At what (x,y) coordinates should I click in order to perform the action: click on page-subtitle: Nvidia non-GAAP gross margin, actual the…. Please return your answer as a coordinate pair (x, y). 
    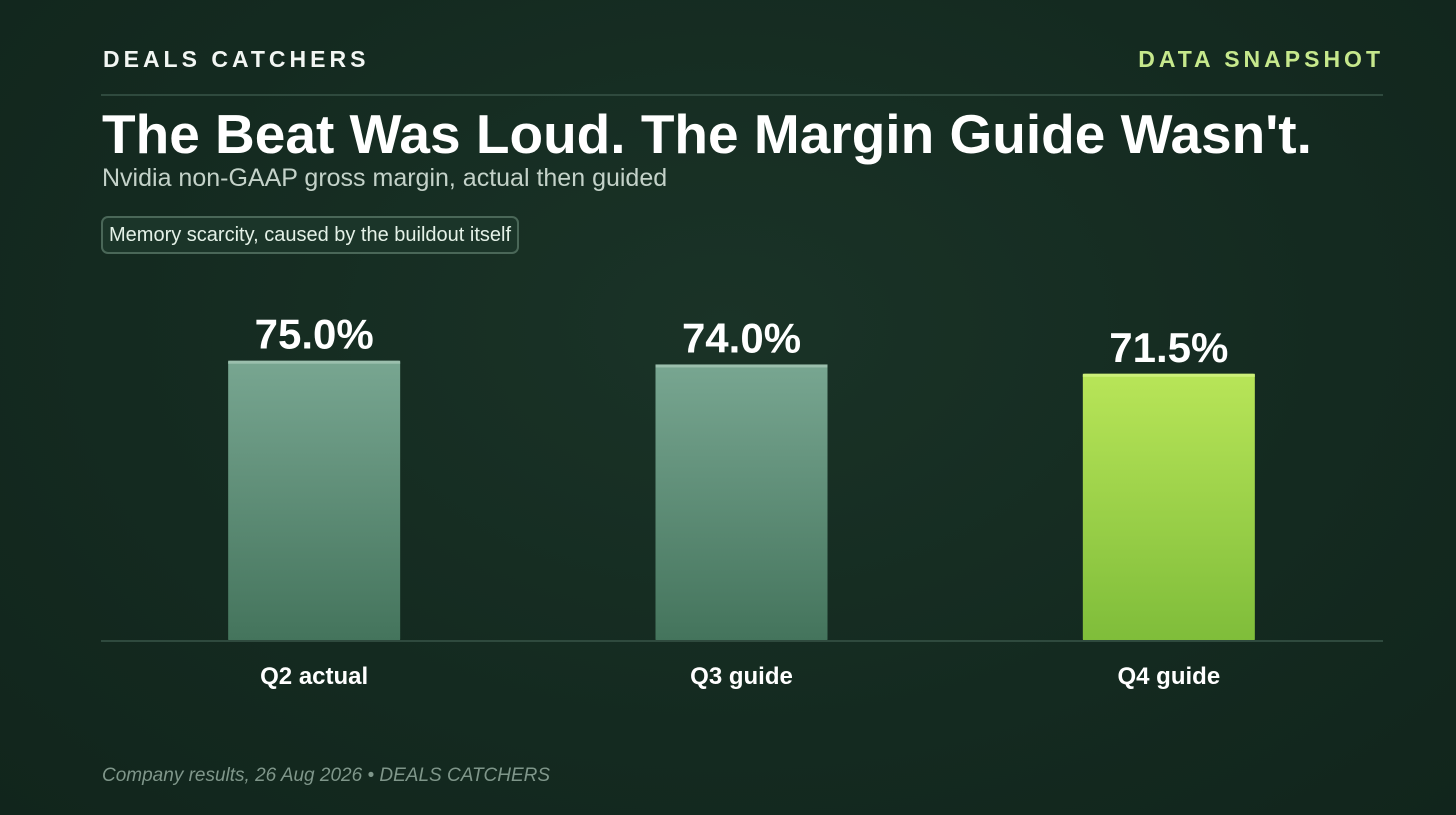
    Looking at the image, I should click on (385, 178).